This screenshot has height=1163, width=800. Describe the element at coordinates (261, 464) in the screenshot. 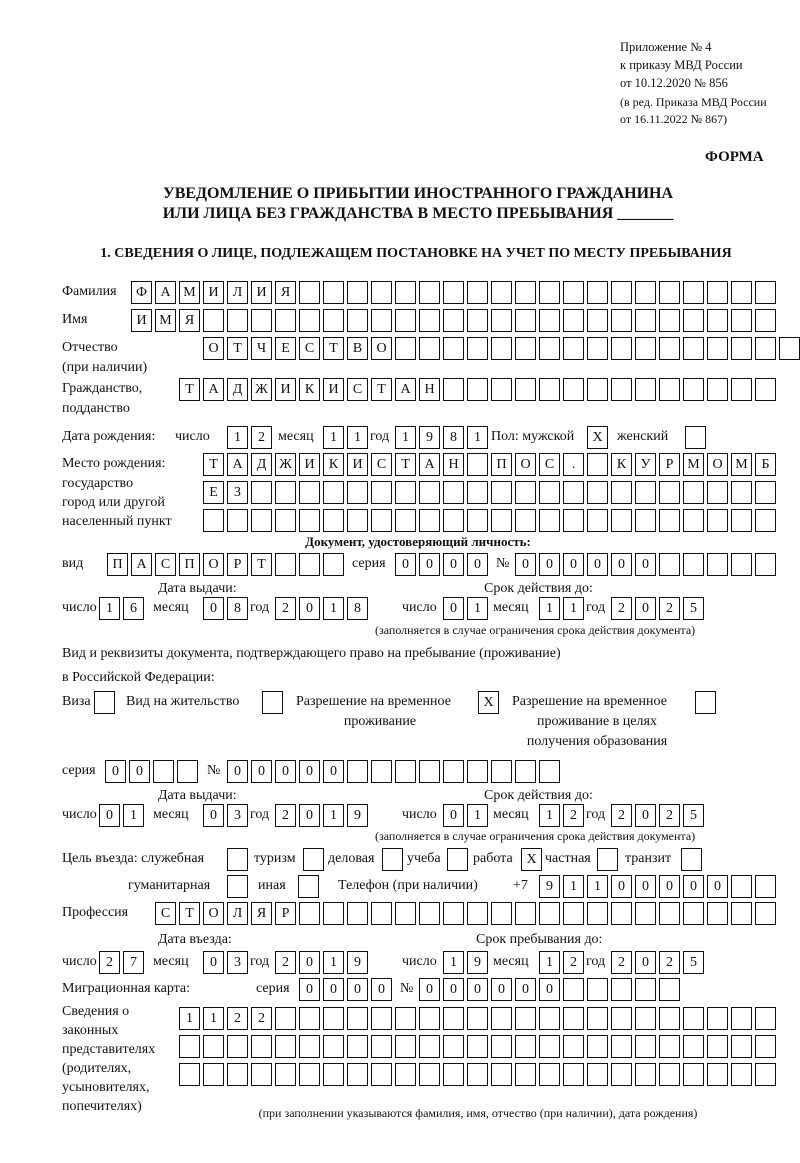

I see `form-cell: Д` at that location.